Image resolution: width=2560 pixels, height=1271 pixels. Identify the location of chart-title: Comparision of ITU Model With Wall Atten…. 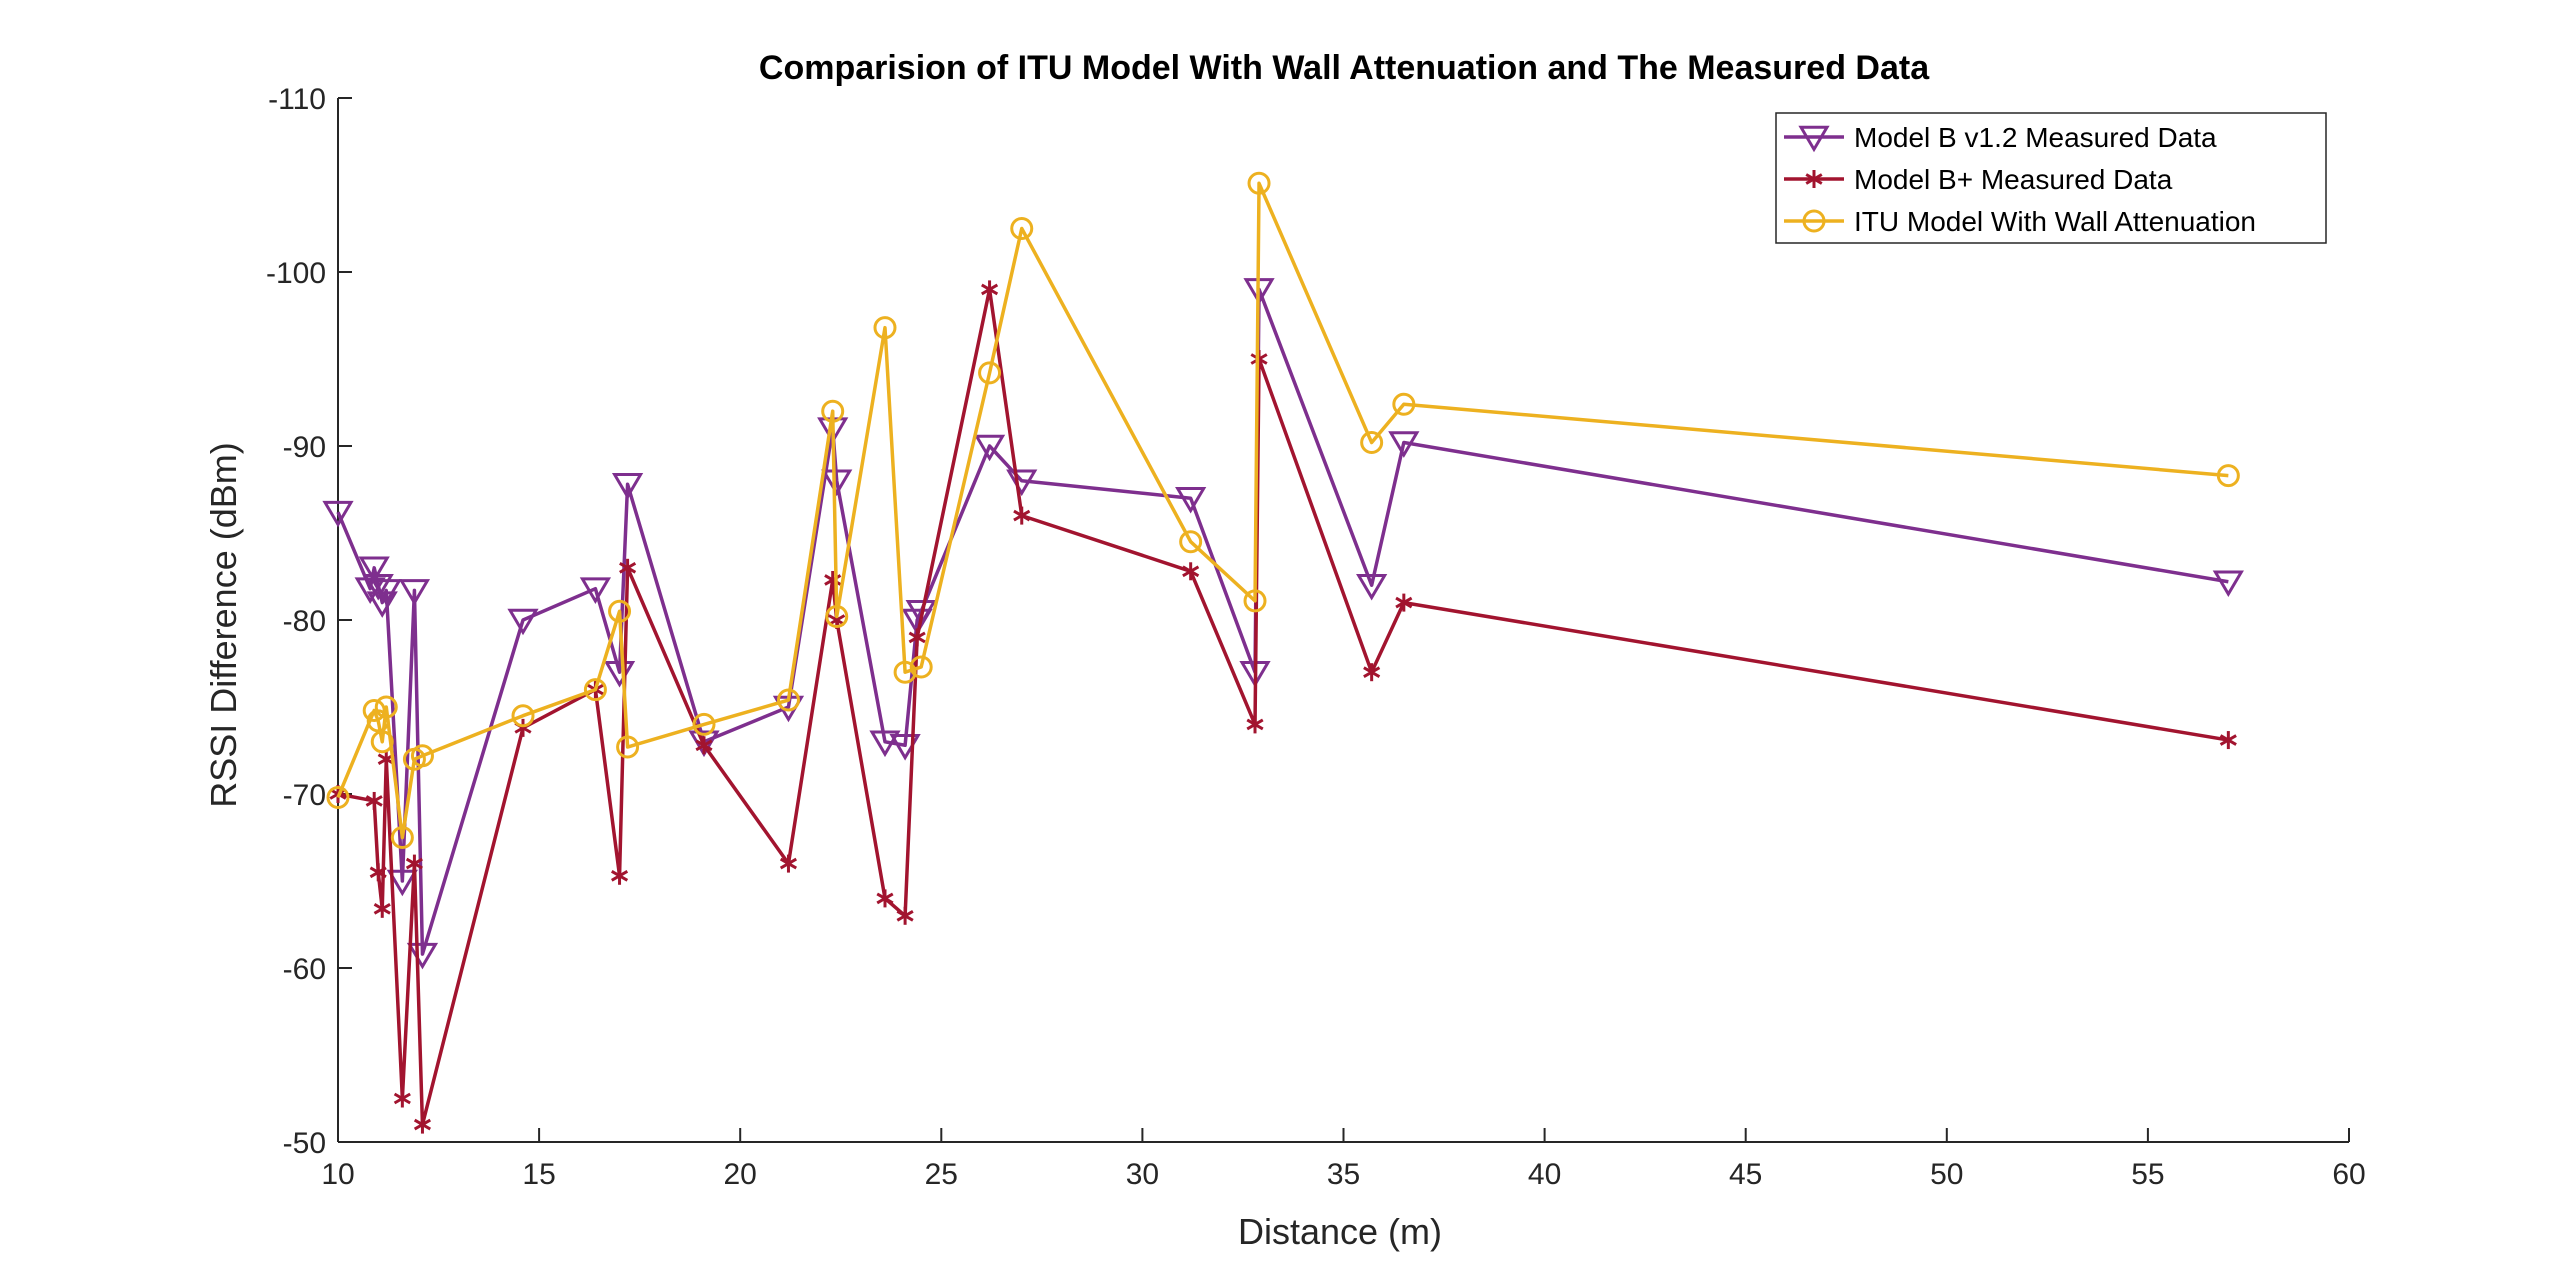
(1344, 68).